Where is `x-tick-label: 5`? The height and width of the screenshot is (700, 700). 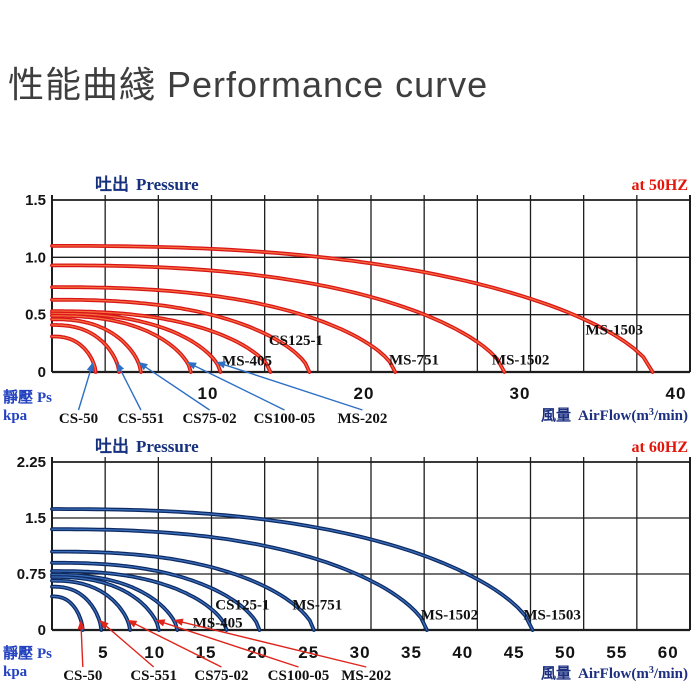
x-tick-label: 5 is located at coordinates (103, 652).